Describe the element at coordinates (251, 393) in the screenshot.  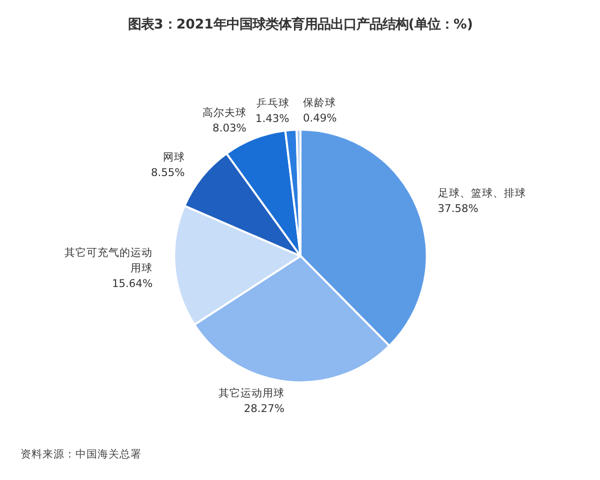
I see `slice-label: 其它运动用球` at that location.